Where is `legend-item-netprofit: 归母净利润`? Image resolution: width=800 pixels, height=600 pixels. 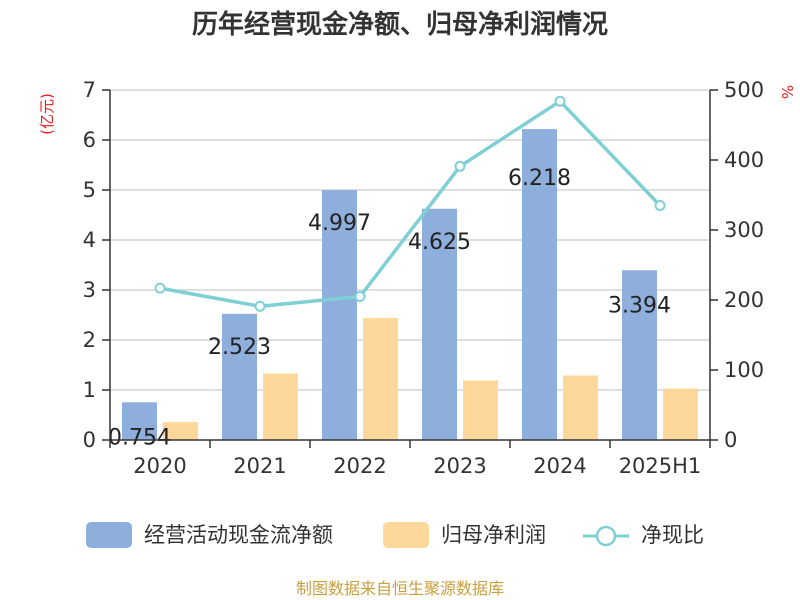 legend-item-netprofit: 归母净利润 is located at coordinates (464, 535).